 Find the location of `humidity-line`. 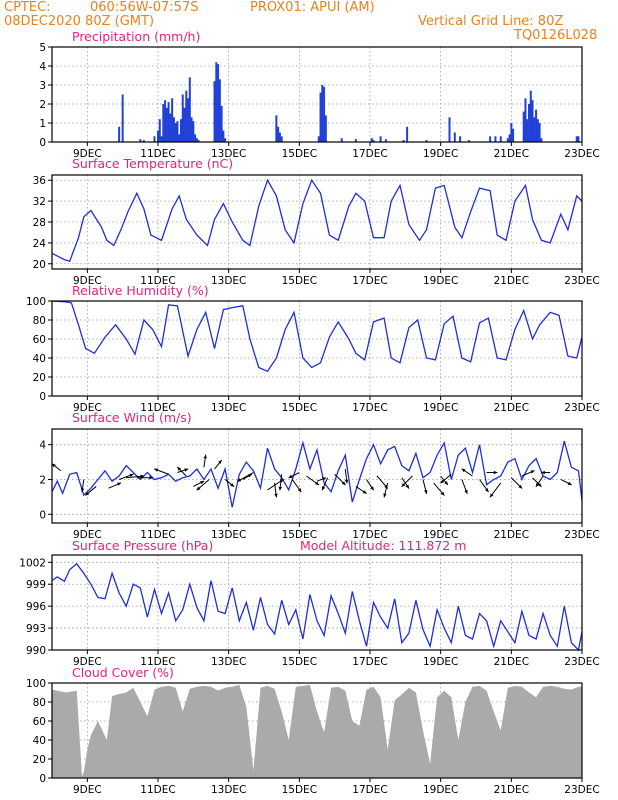

humidity-line is located at coordinates (317, 336).